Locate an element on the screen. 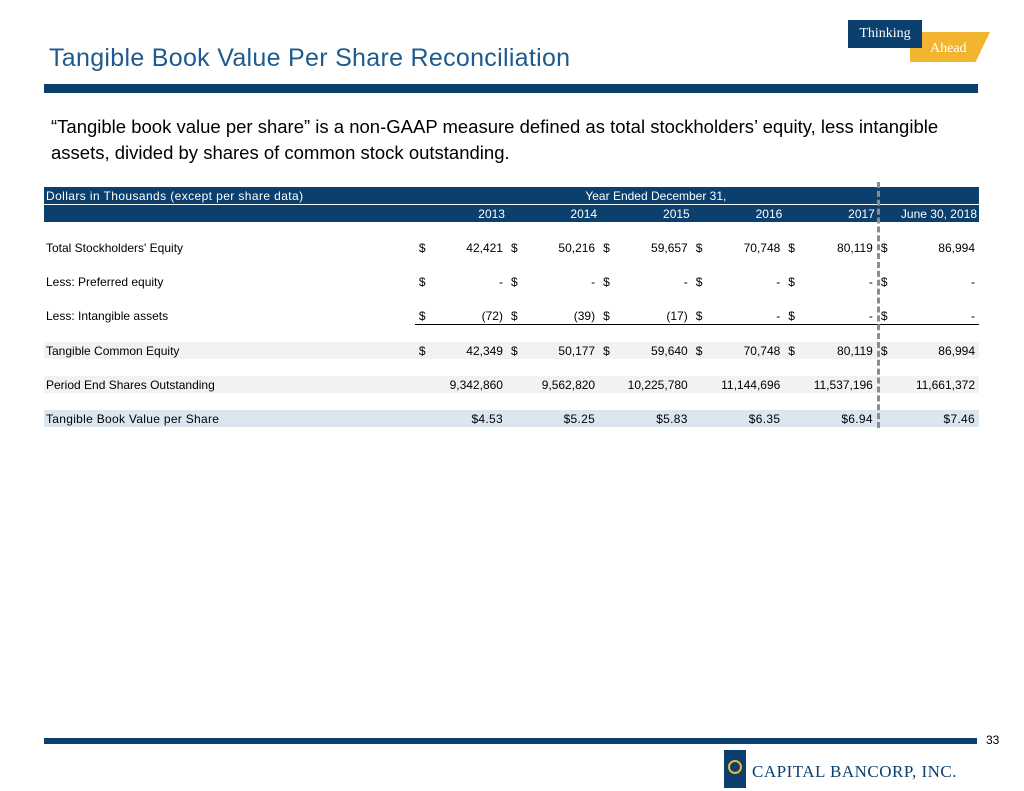 The width and height of the screenshot is (1024, 791). cell-value: (39) is located at coordinates (562, 316).